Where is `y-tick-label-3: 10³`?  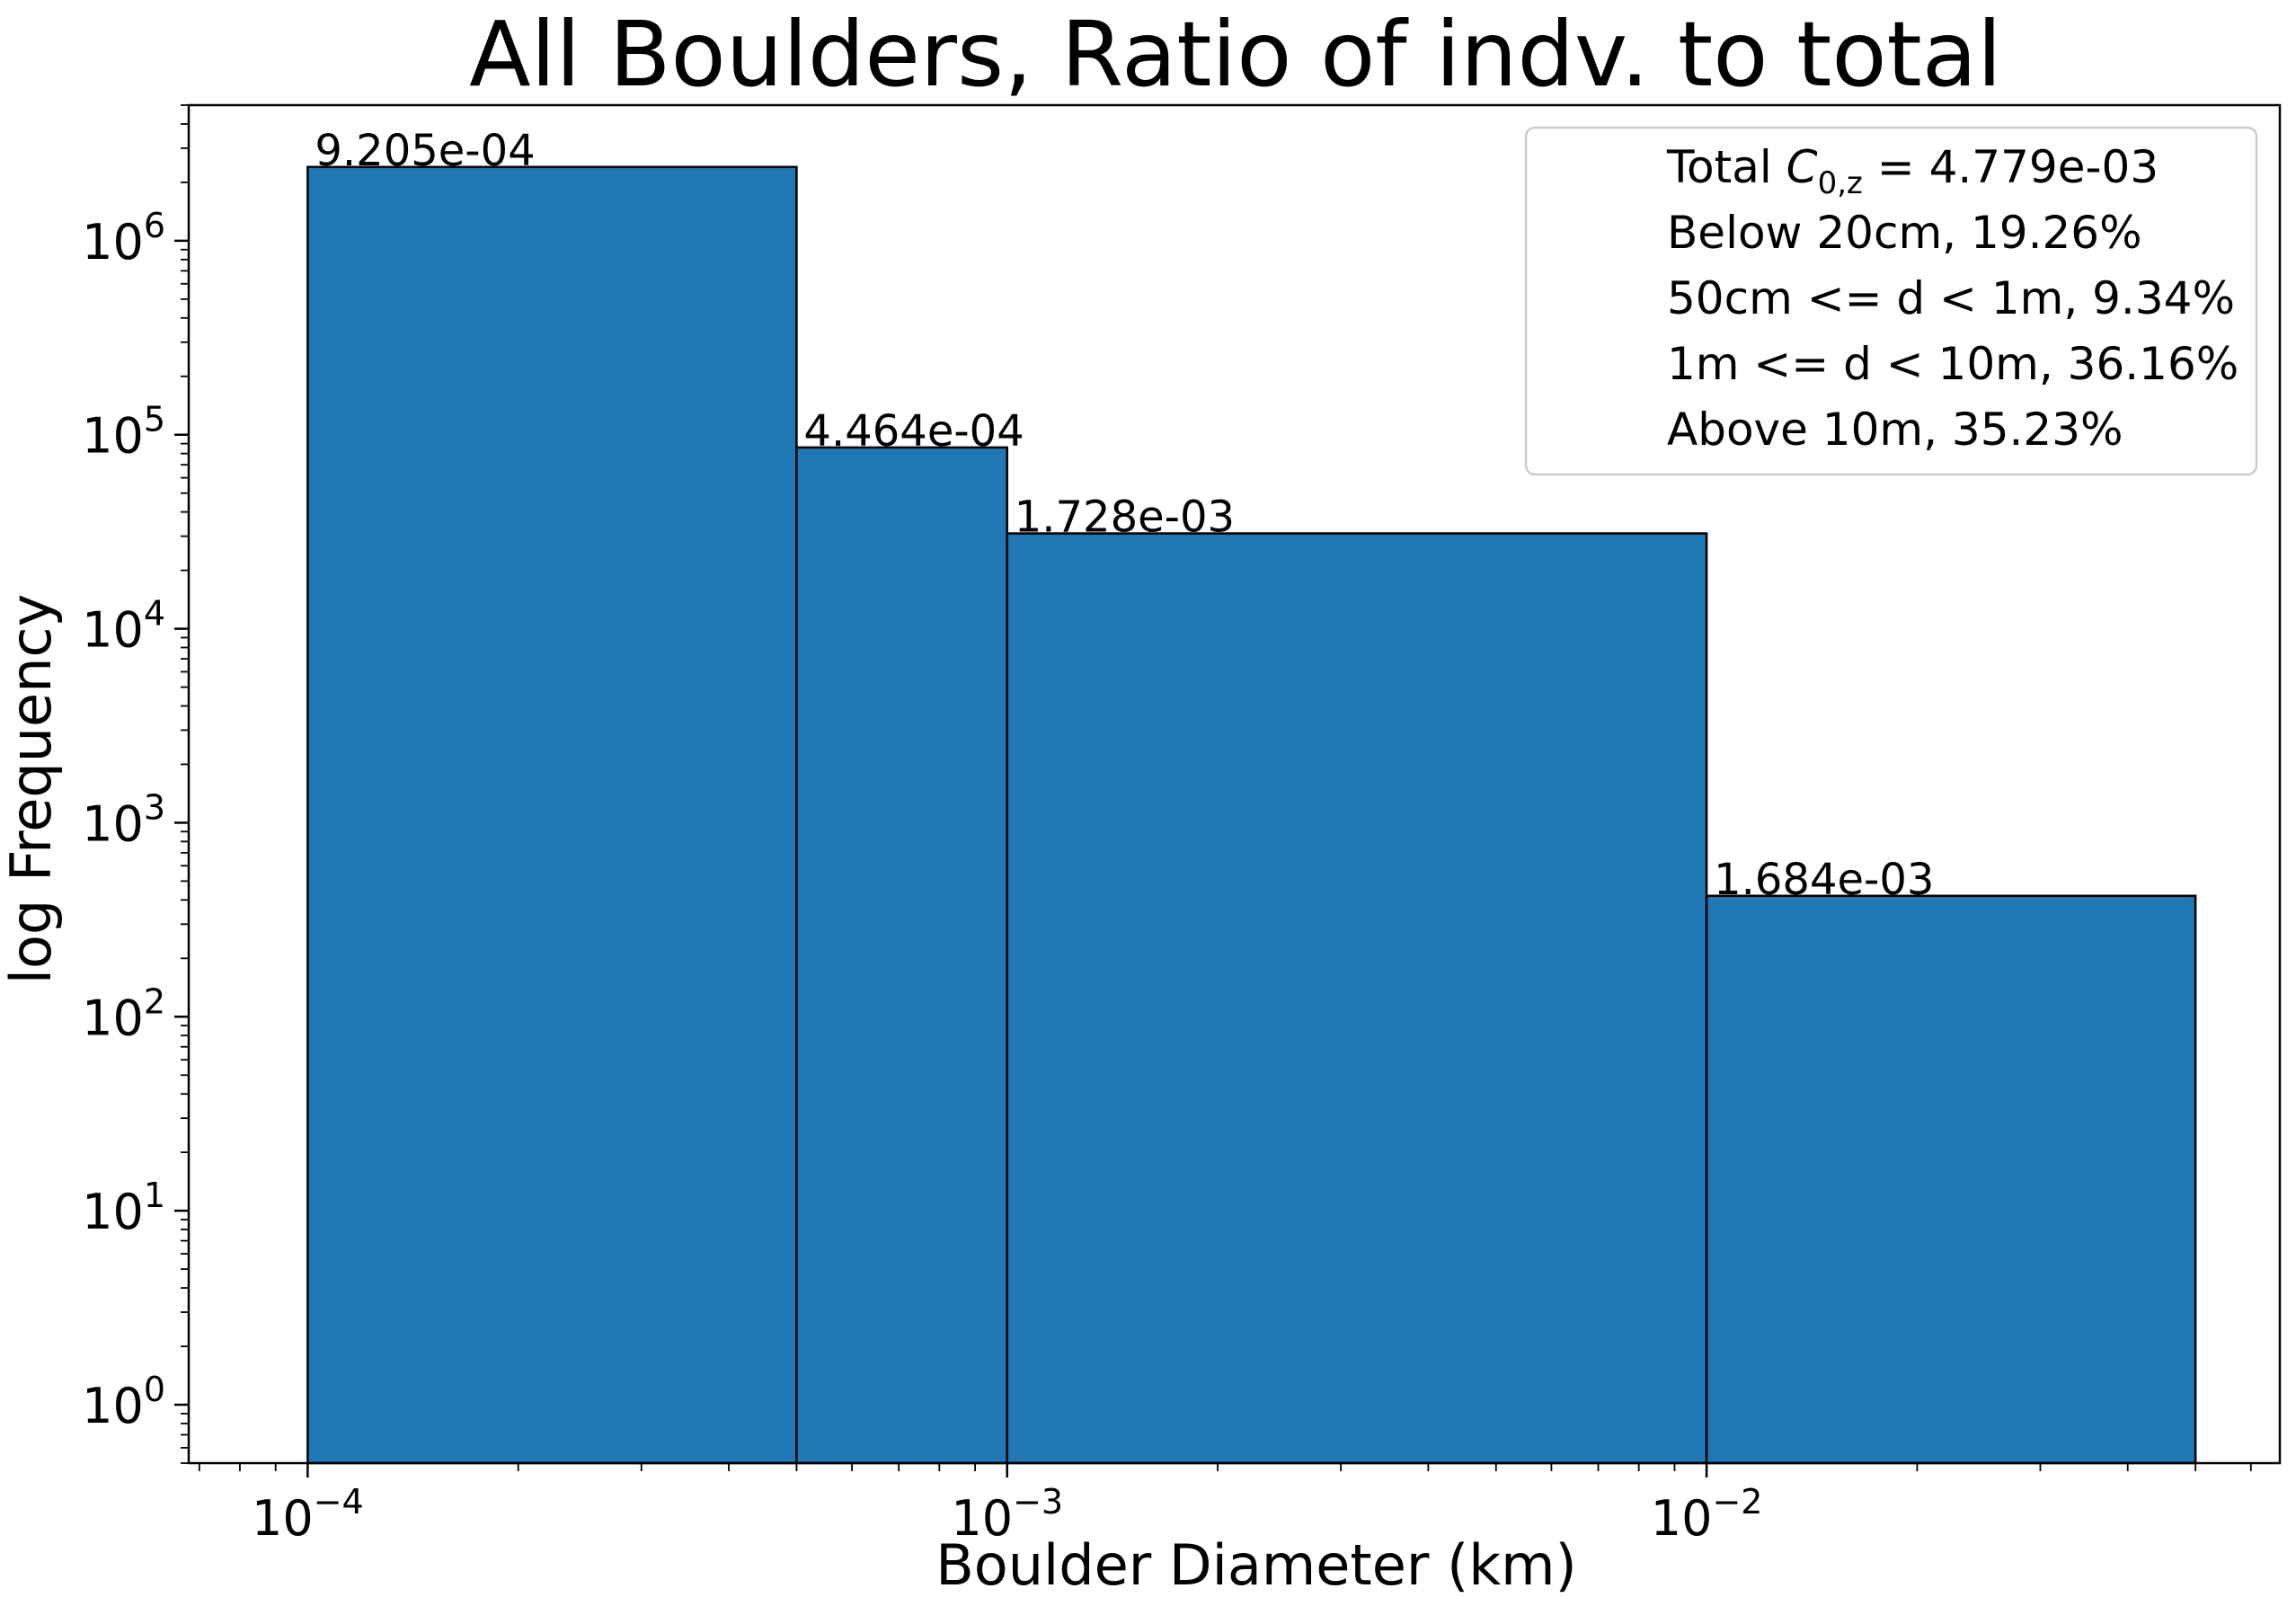 y-tick-label-3: 10³ is located at coordinates (123, 820).